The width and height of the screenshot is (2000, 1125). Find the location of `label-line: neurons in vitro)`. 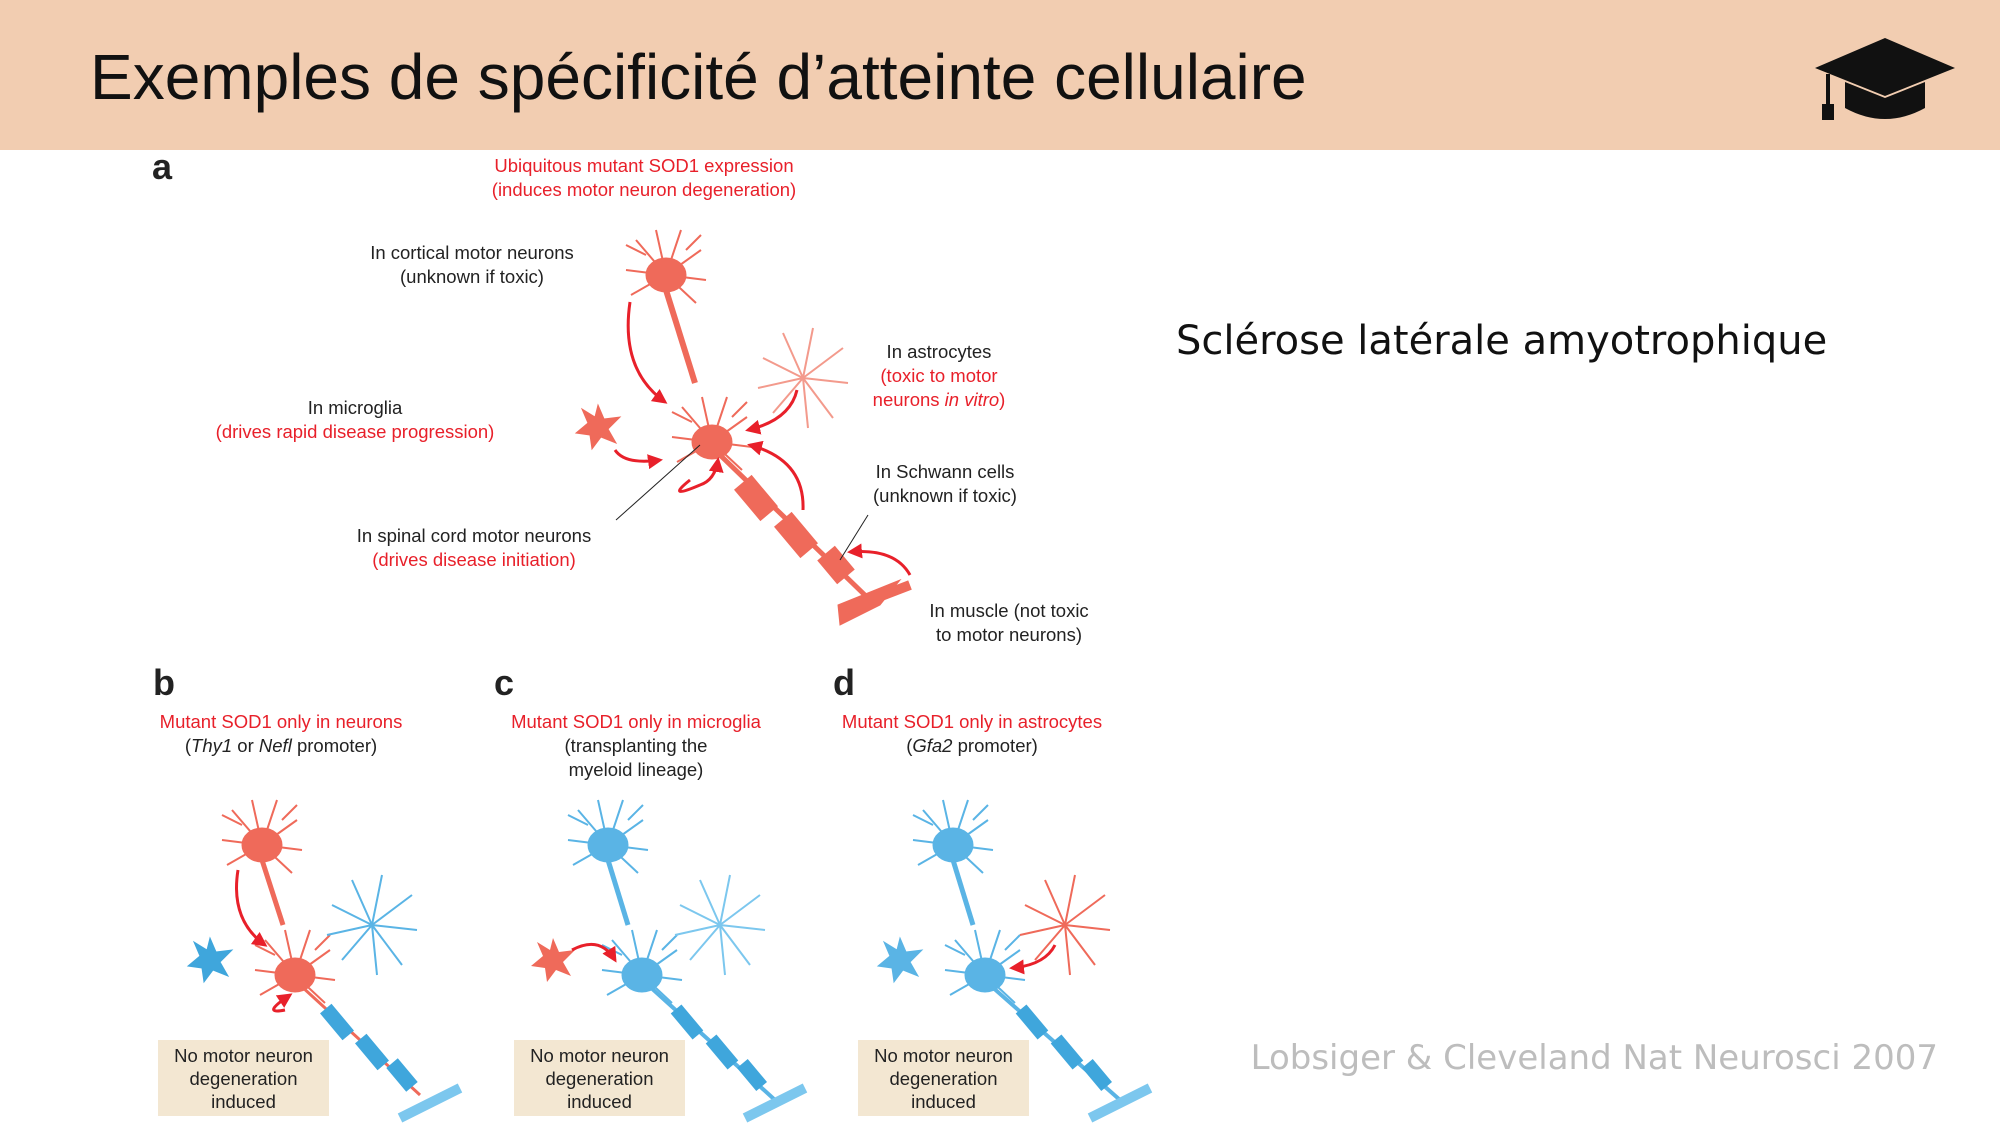

label-line: neurons in vitro) is located at coordinates (939, 400).